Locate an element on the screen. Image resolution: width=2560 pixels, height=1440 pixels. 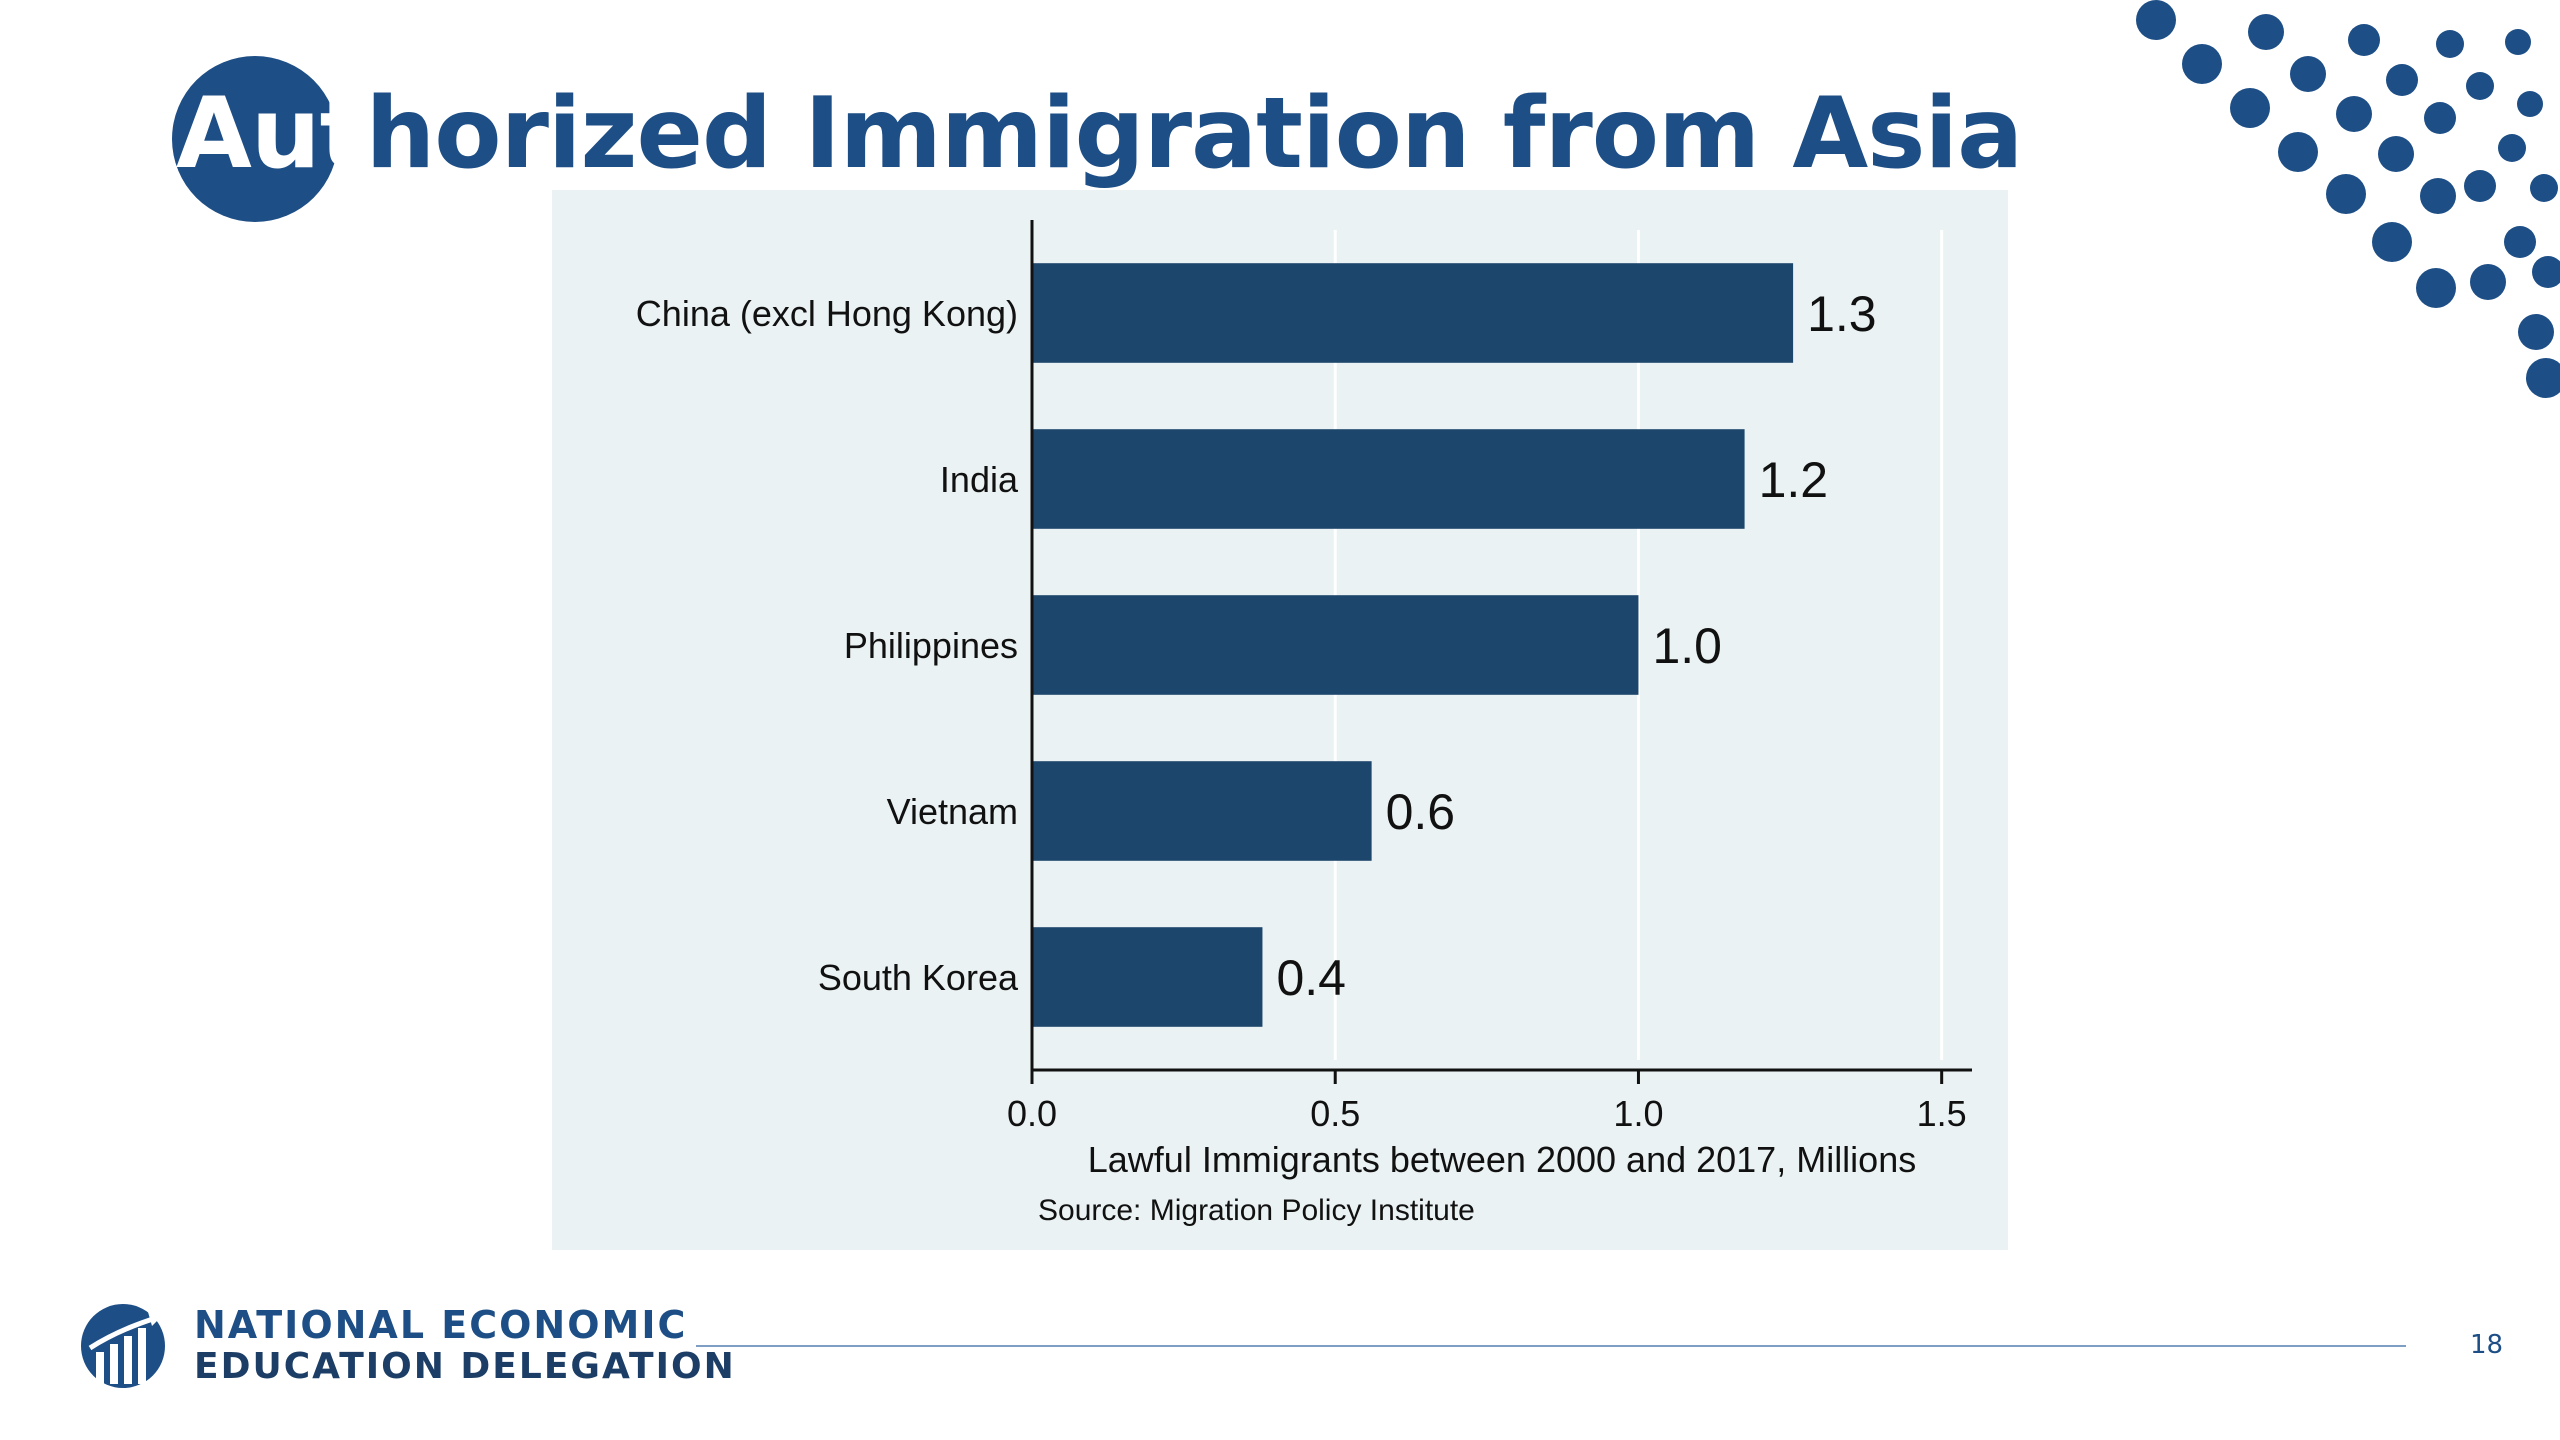
decorative-dot-pattern is located at coordinates (2348, 199).